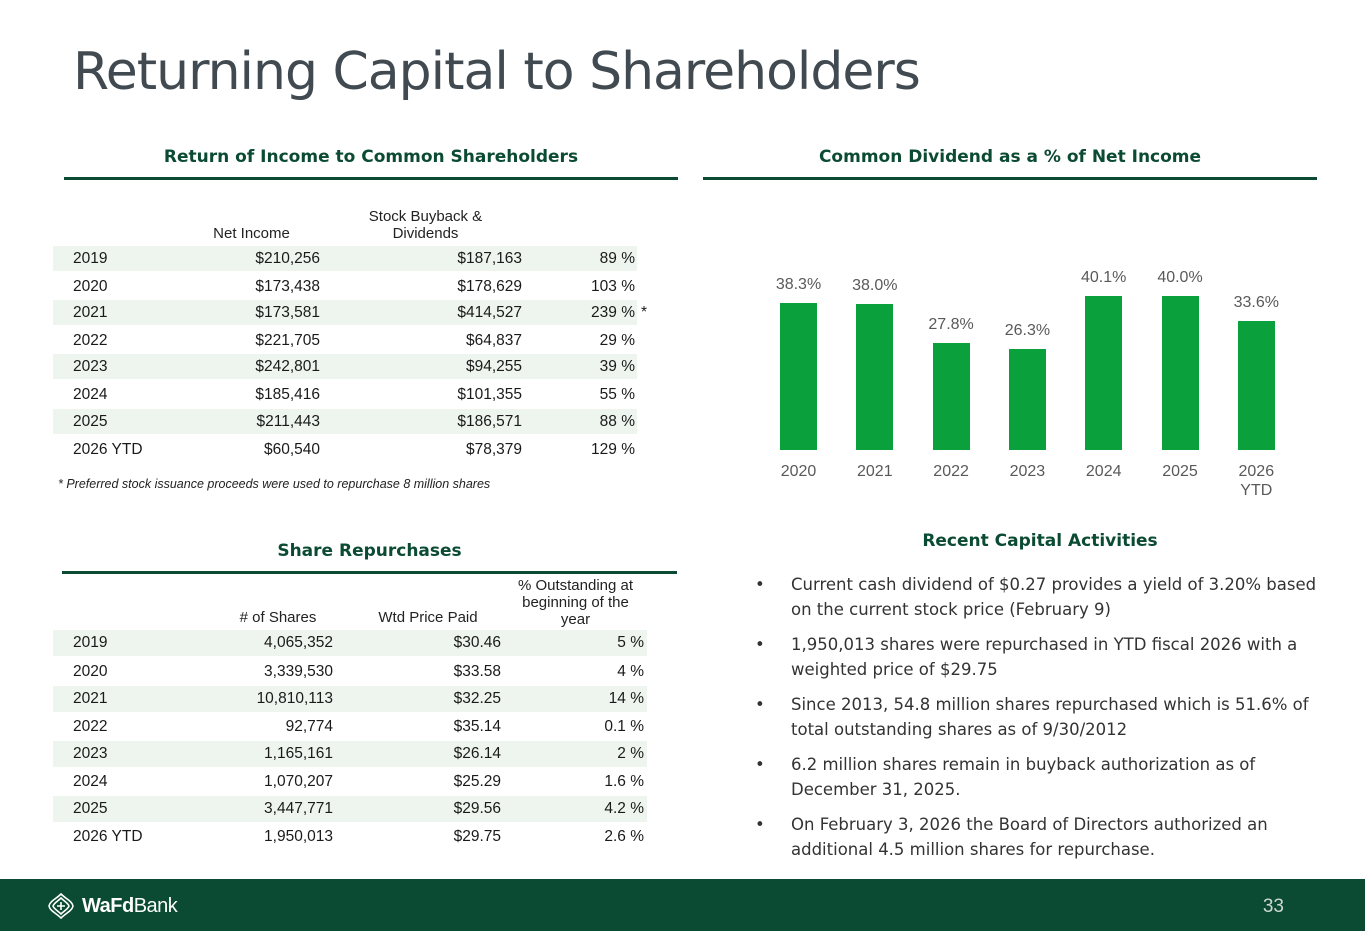 Image resolution: width=1365 pixels, height=931 pixels. What do you see at coordinates (875, 286) in the screenshot?
I see `data-label: 38.0%` at bounding box center [875, 286].